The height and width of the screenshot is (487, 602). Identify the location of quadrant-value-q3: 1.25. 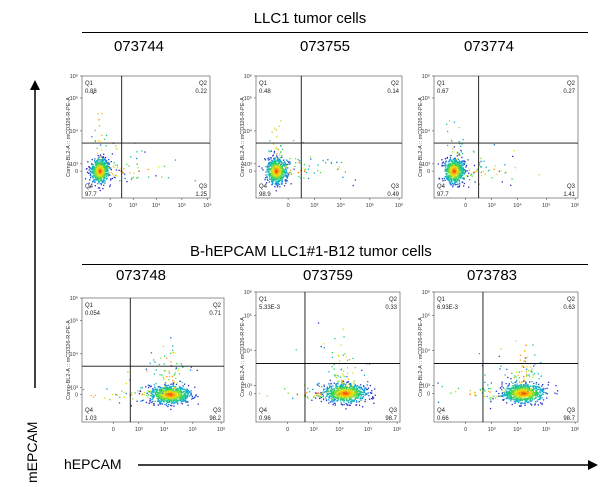
(201, 195).